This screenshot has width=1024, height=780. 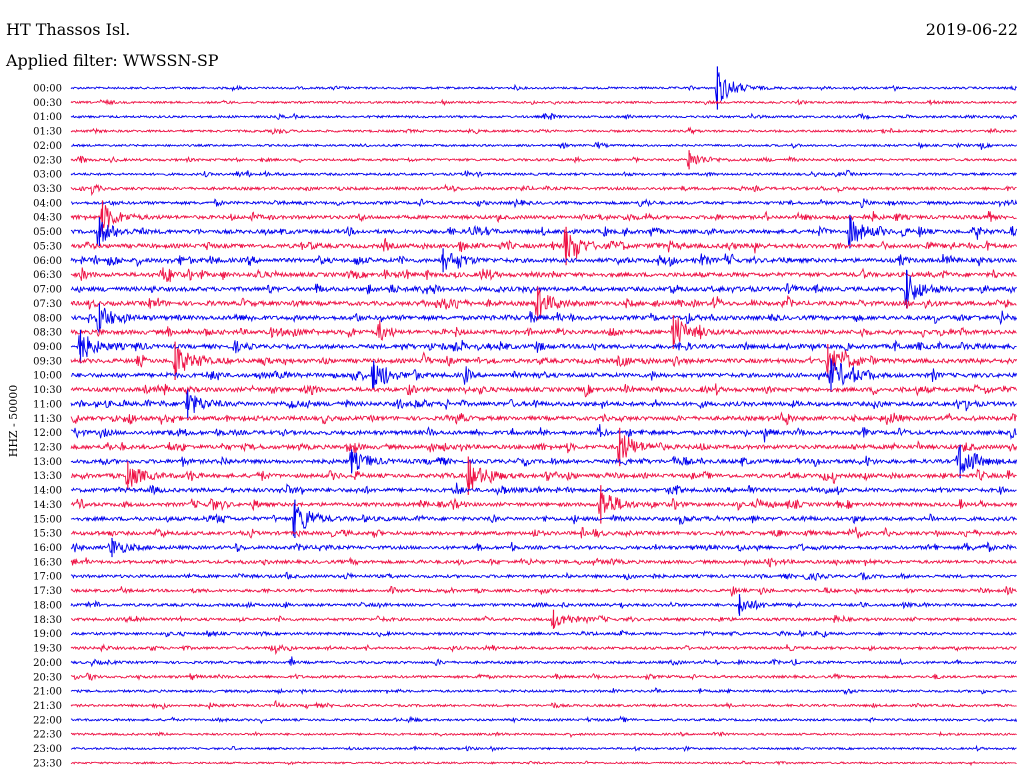 What do you see at coordinates (47, 505) in the screenshot?
I see `row-time-label: 14:30` at bounding box center [47, 505].